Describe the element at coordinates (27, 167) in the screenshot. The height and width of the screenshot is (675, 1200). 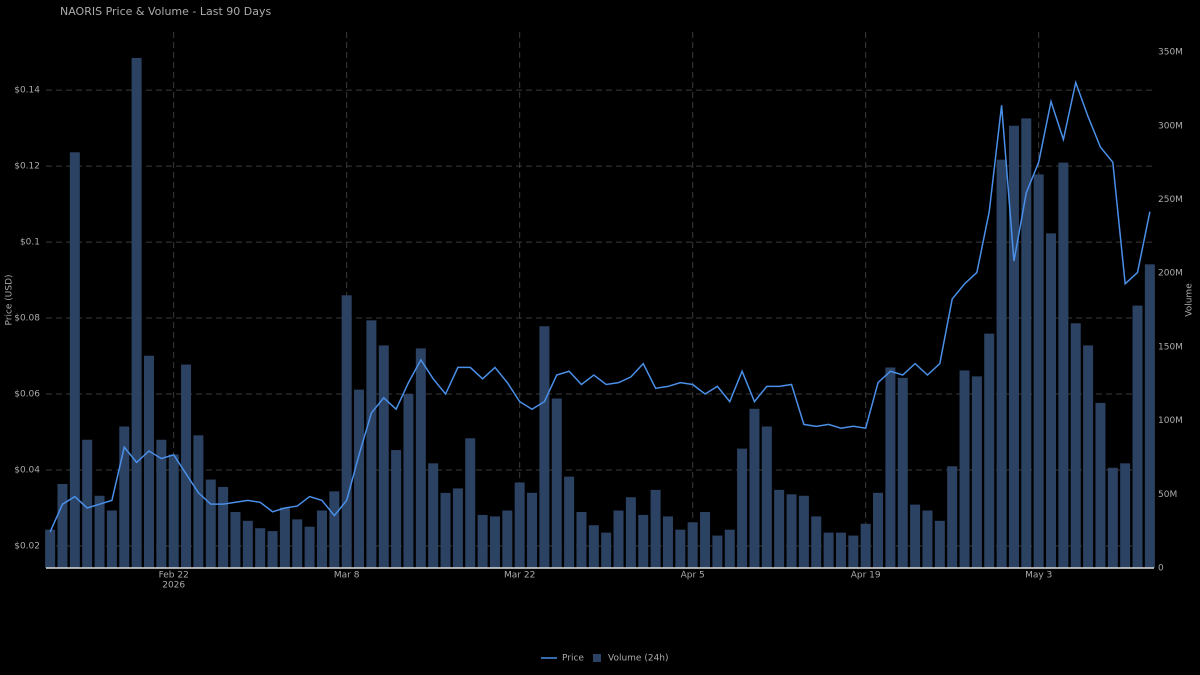
I see `y-tick-label: $0.12` at that location.